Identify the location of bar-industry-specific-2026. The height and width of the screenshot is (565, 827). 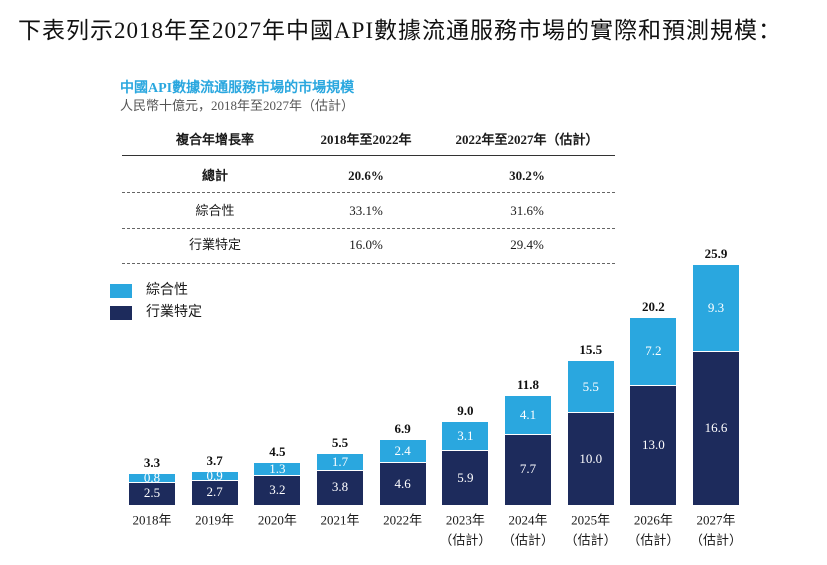
(653, 444).